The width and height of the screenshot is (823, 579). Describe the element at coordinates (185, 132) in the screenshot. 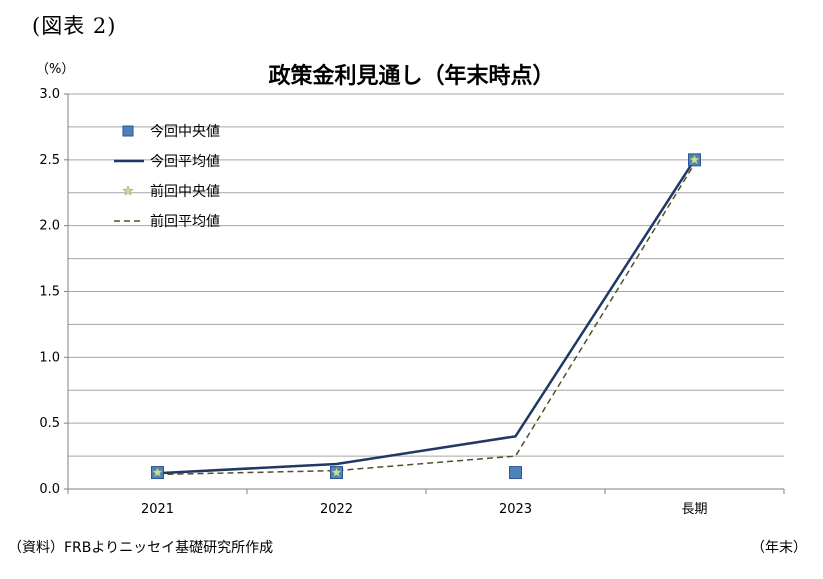

I see `legend-label: 今回中央値` at that location.